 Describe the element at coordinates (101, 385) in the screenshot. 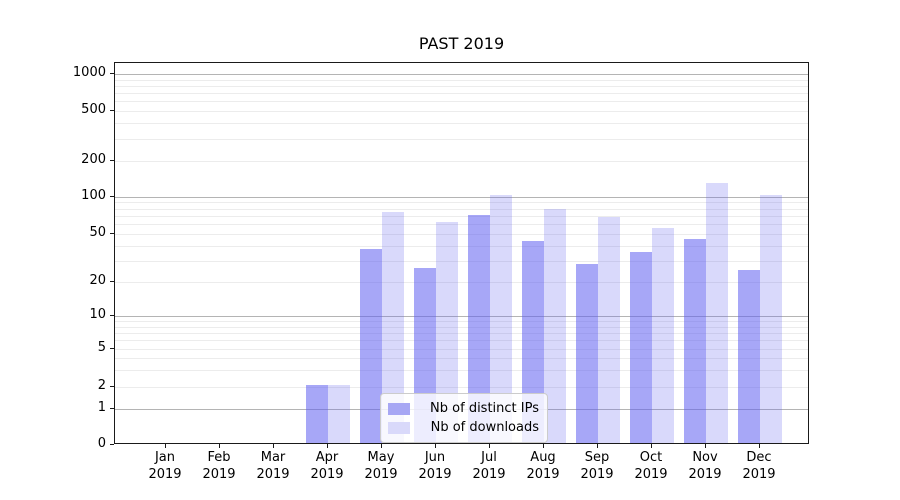

I see `y-axis-tick-label: 2` at that location.